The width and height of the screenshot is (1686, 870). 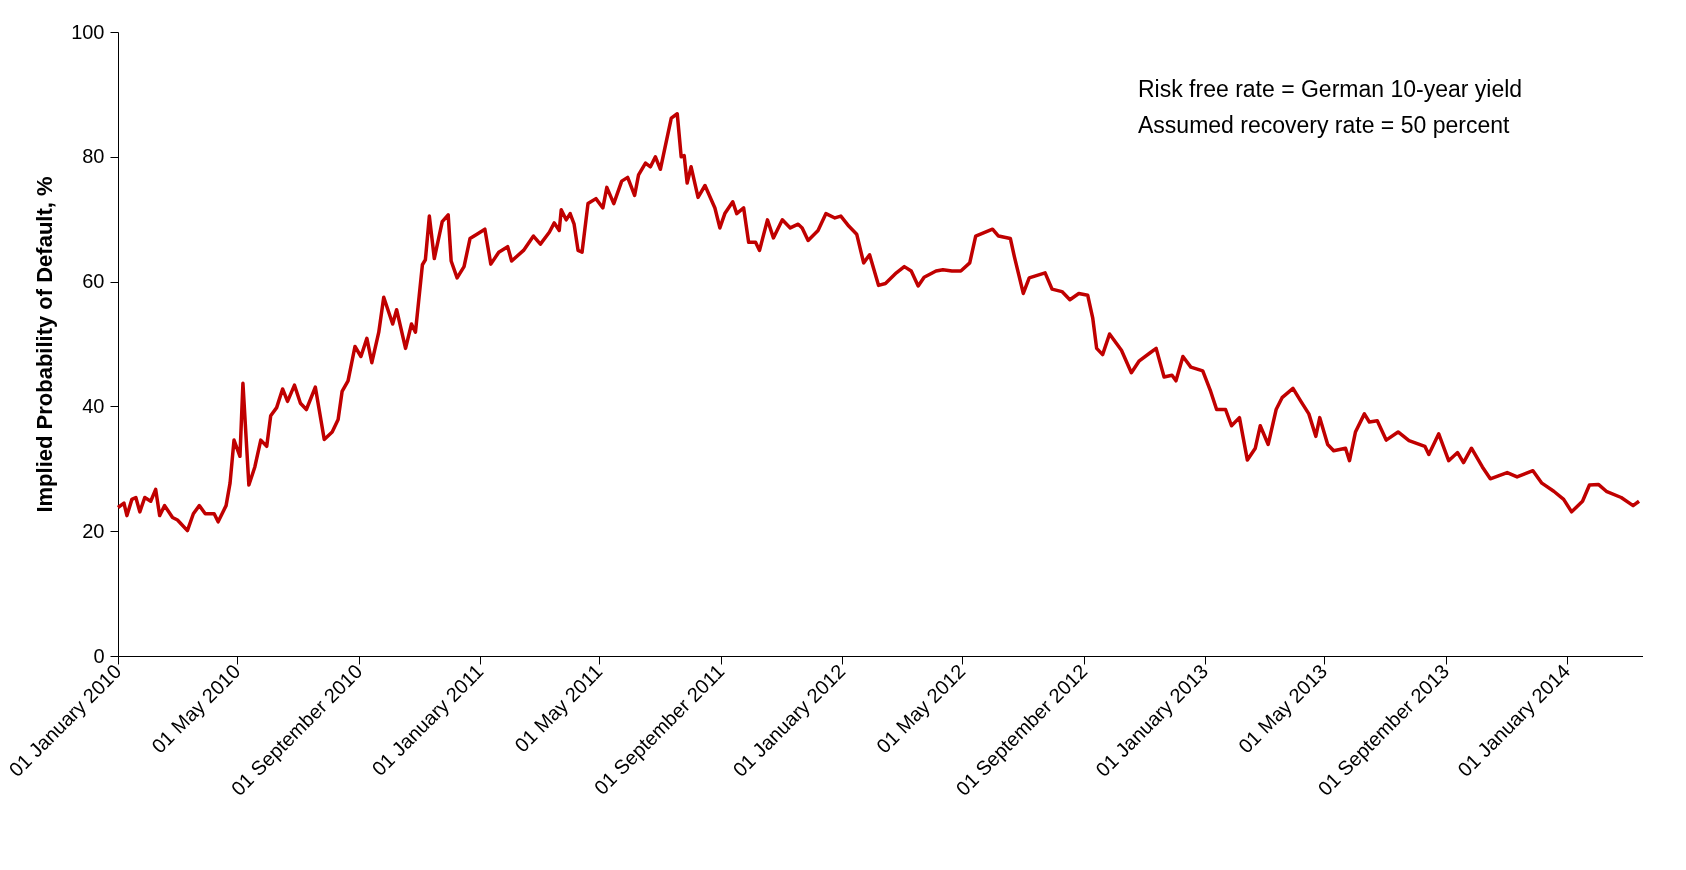 I want to click on y-axis-title: Implied Probability of Default, %, so click(x=45, y=344).